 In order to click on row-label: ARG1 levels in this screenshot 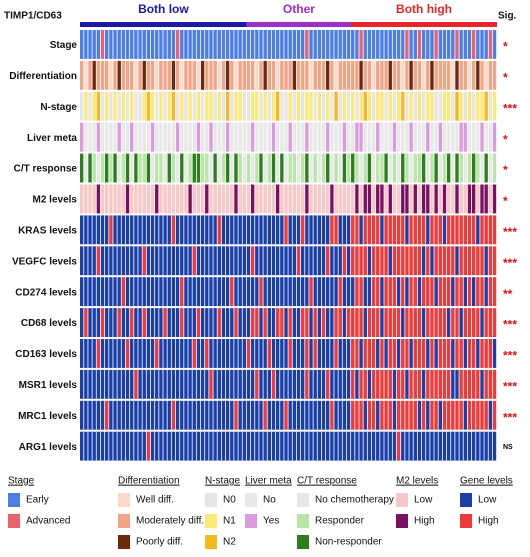, I will do `click(48, 447)`.